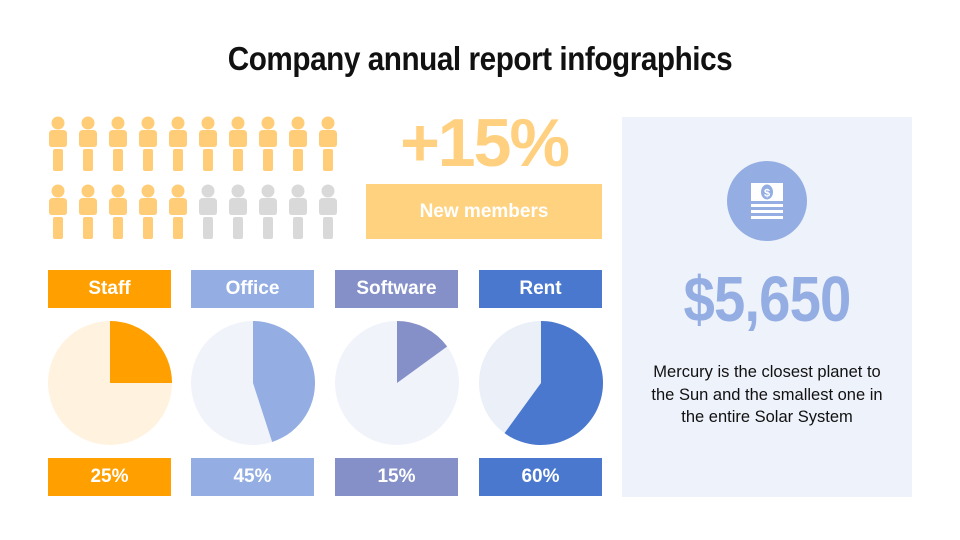 The image size is (960, 540). What do you see at coordinates (540, 289) in the screenshot?
I see `category-label: Rent` at bounding box center [540, 289].